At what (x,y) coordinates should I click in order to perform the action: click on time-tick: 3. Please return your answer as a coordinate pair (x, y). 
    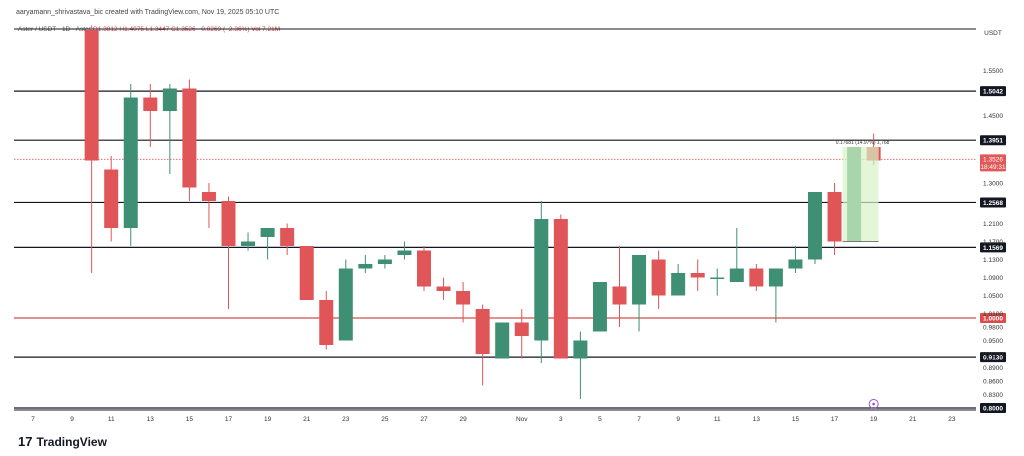
    Looking at the image, I should click on (561, 419).